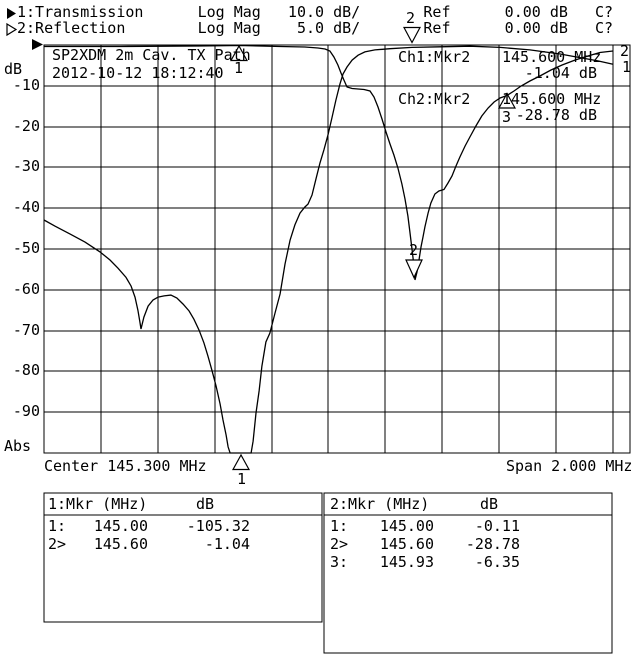 The height and width of the screenshot is (659, 640). What do you see at coordinates (434, 99) in the screenshot?
I see `ch2-marker-readout-label: Ch2:Mkr2` at bounding box center [434, 99].